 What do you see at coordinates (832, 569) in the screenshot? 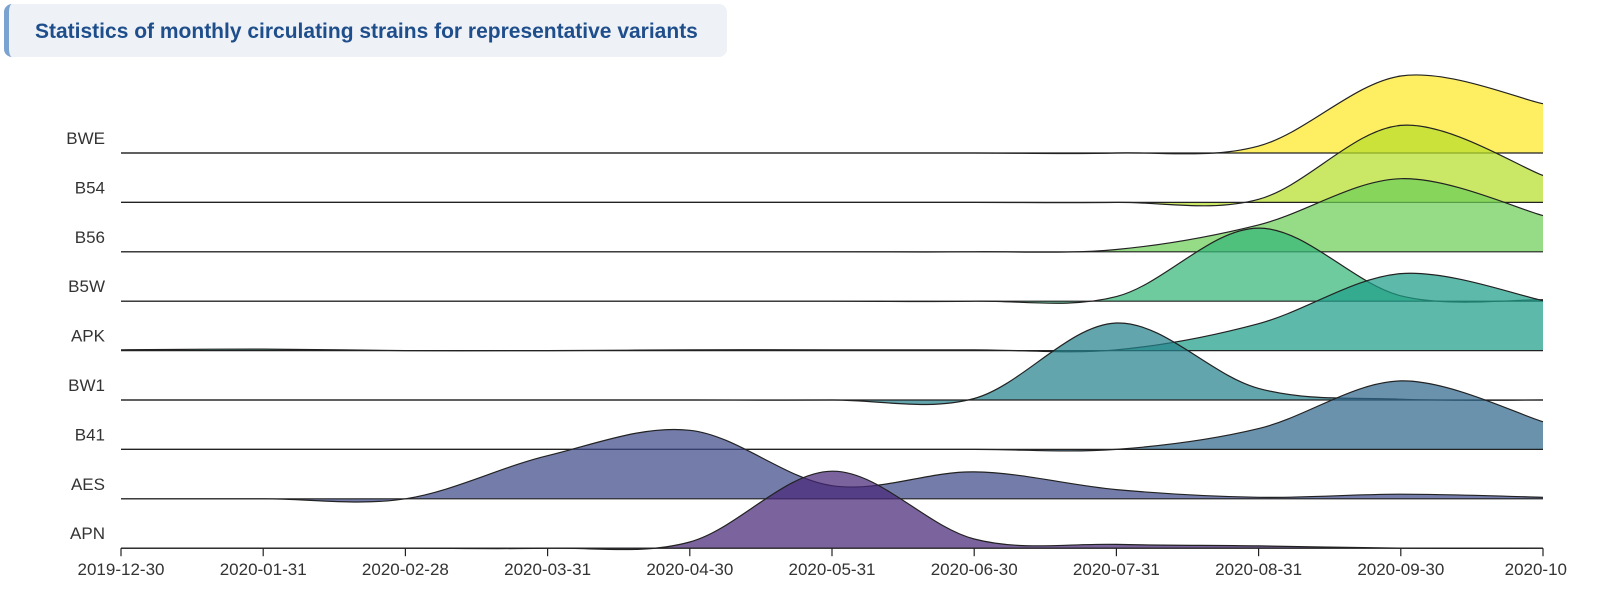
I see `x-tick-label: 2020-05-31` at bounding box center [832, 569].